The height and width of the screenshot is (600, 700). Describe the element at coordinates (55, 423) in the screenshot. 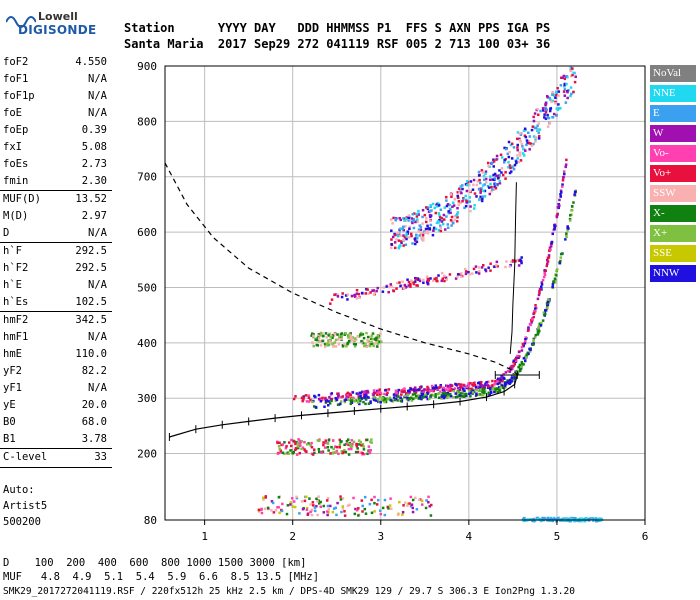

I see `param-row: B0 68.0` at that location.